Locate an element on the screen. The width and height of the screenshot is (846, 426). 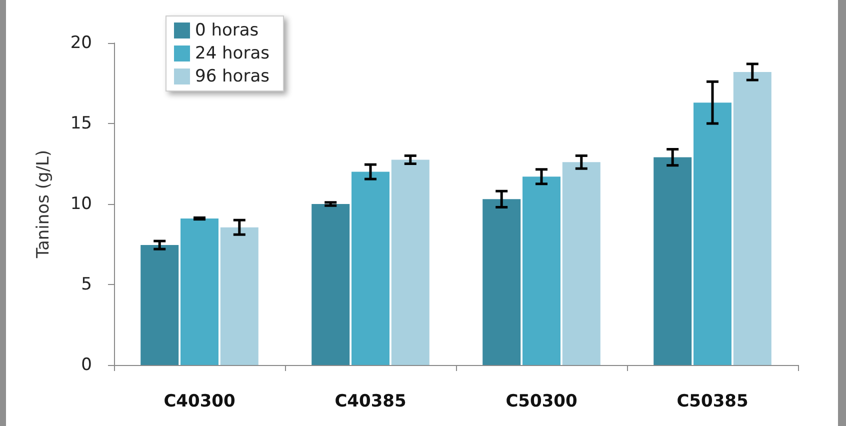
legend-label: 0 horas is located at coordinates (227, 30).